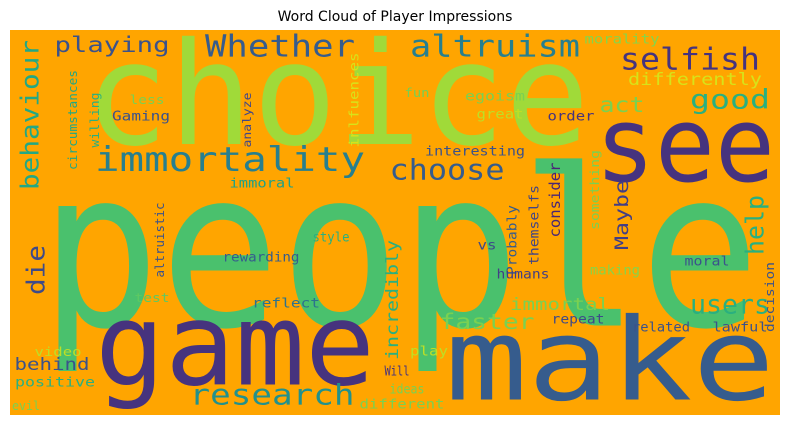 Image resolution: width=790 pixels, height=425 pixels. What do you see at coordinates (30, 115) in the screenshot?
I see `word: behaviour` at bounding box center [30, 115].